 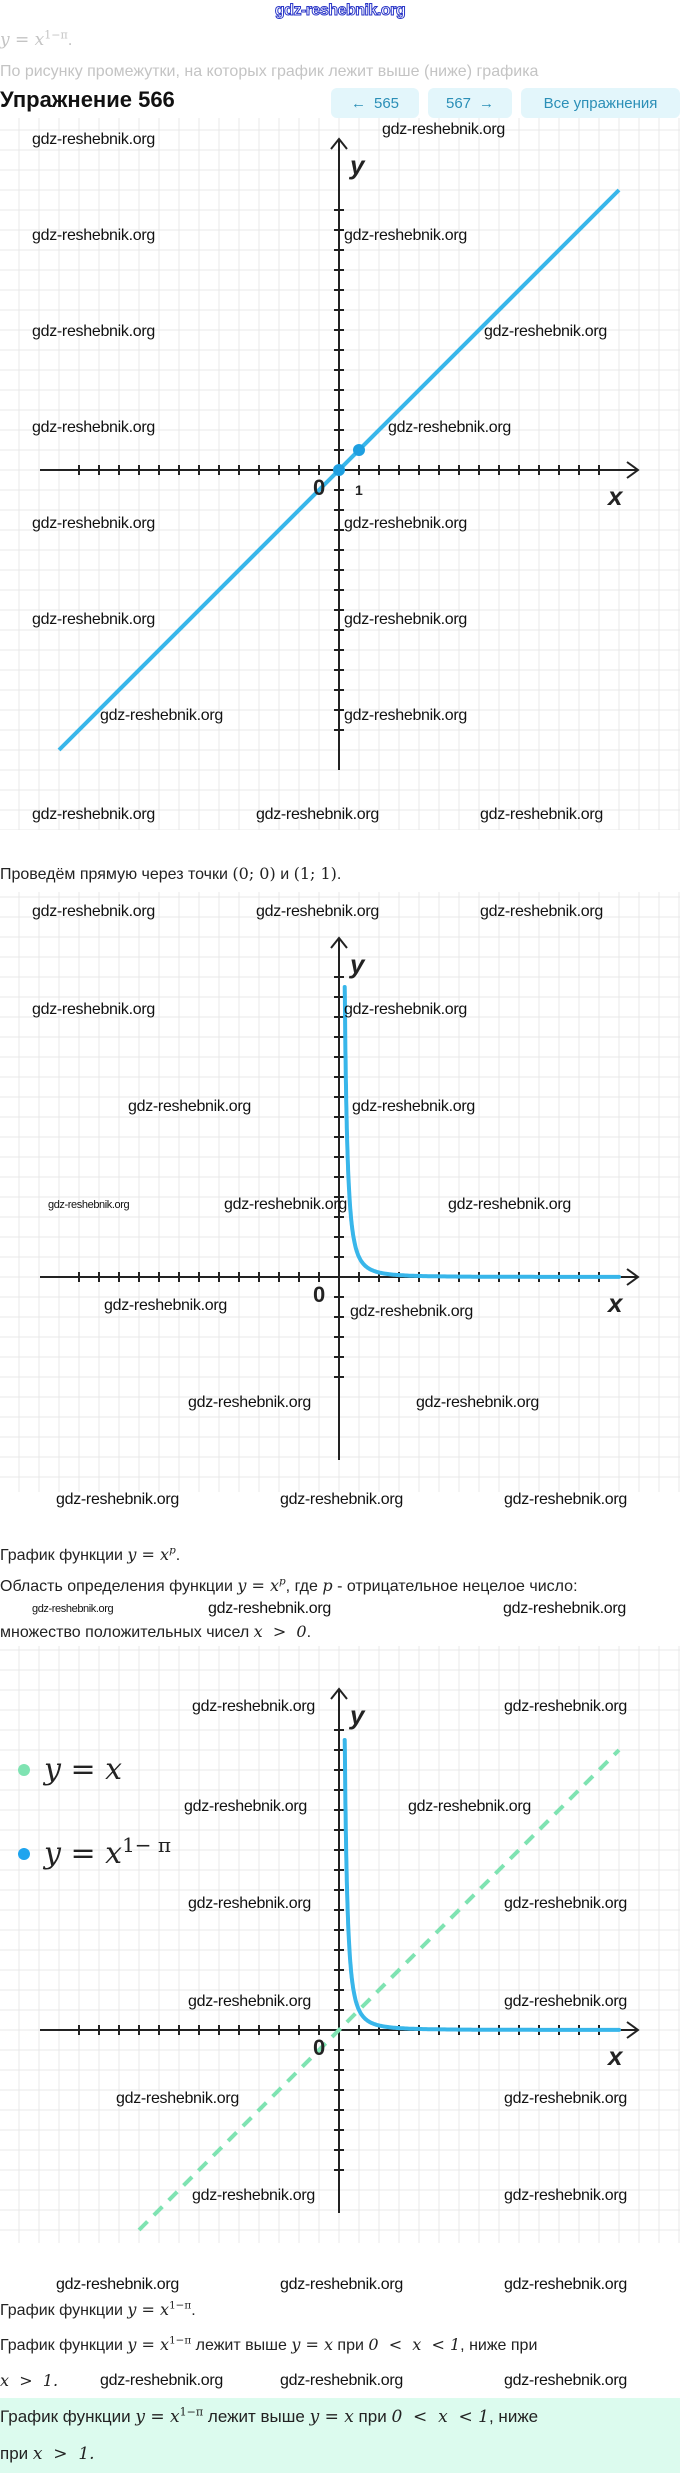 What do you see at coordinates (98, 2309) in the screenshot?
I see `text-power-graph-2: График функции y = x1−π.` at bounding box center [98, 2309].